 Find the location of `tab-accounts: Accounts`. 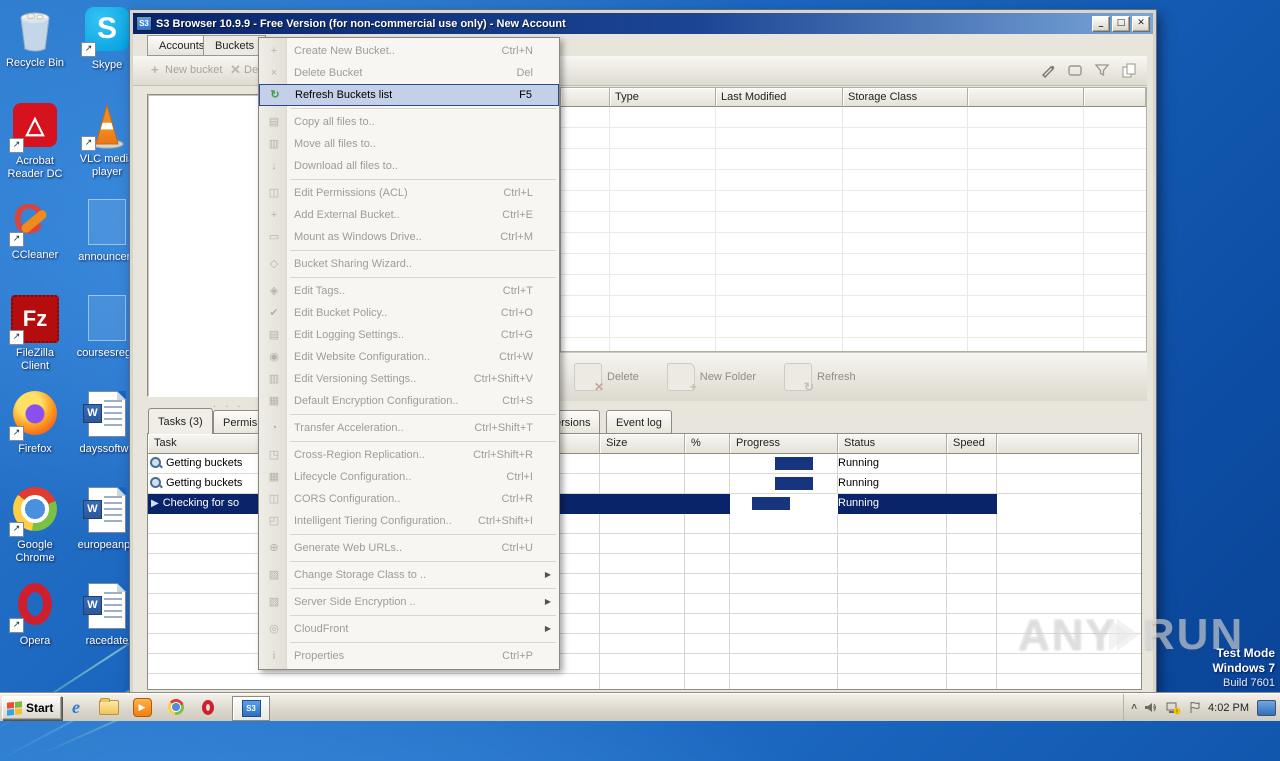

tab-accounts: Accounts is located at coordinates (182, 45).